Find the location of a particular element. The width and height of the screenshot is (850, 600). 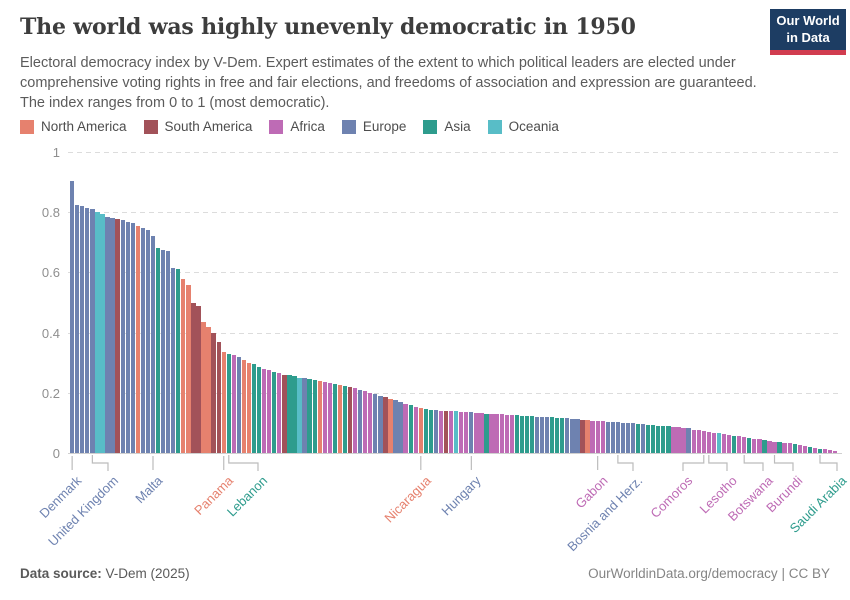

bar-gabon is located at coordinates (597, 437).